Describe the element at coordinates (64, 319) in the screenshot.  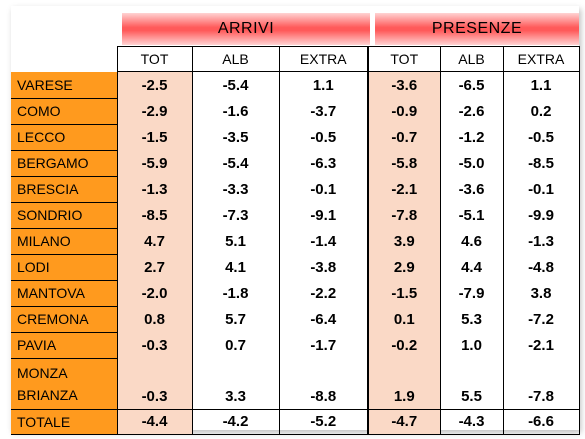
I see `row-label: CREMONA` at that location.